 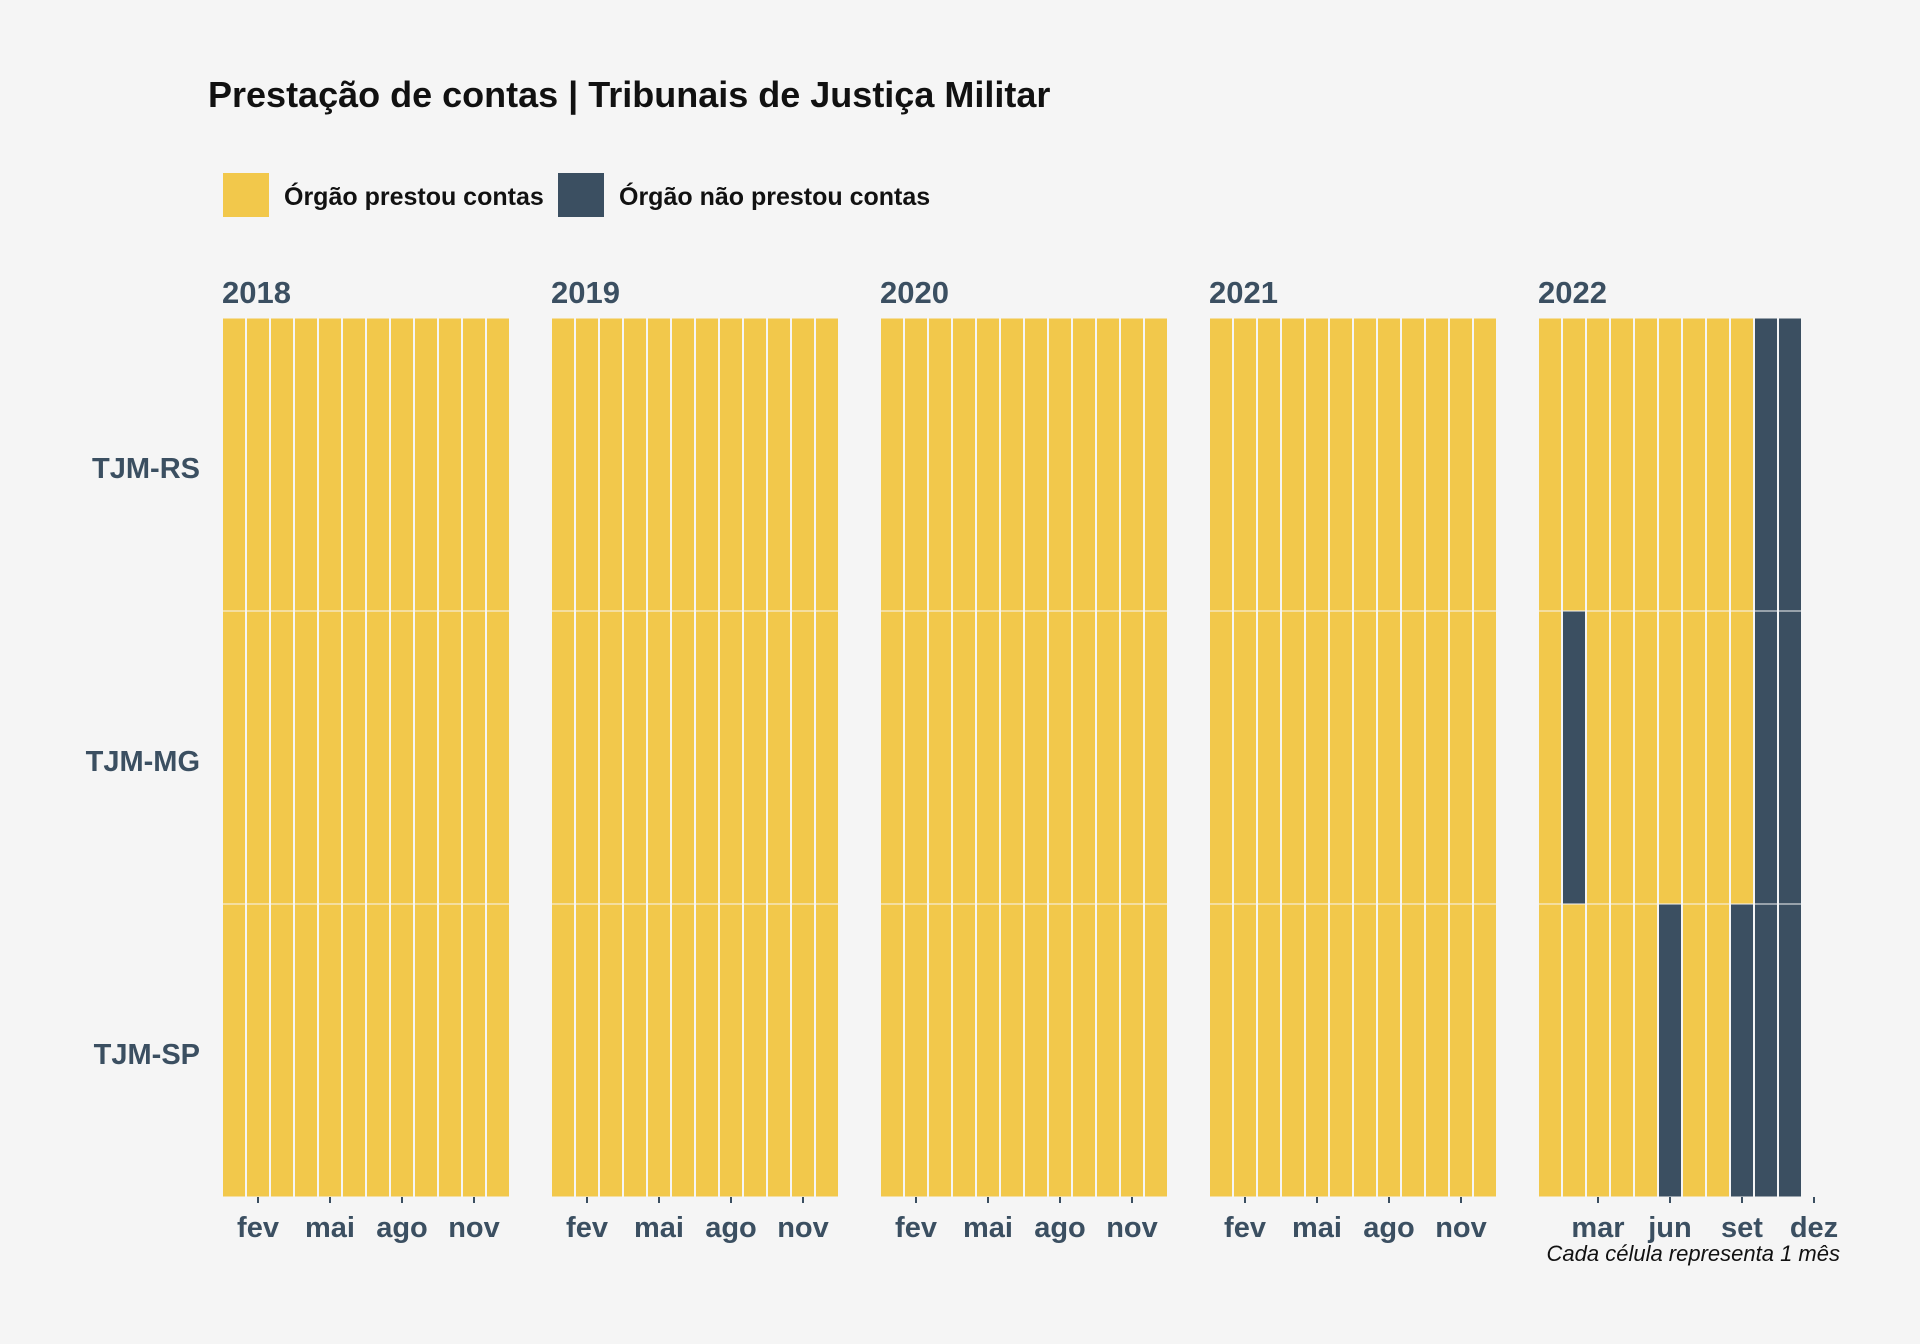 What do you see at coordinates (1688, 759) in the screenshot?
I see `year-panel: 2022 mar jun set dez` at bounding box center [1688, 759].